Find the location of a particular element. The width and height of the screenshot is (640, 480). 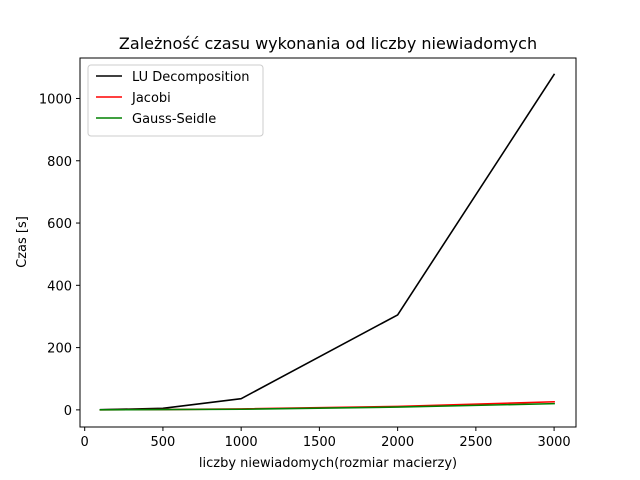

x-tick-label: 1500 is located at coordinates (319, 442).